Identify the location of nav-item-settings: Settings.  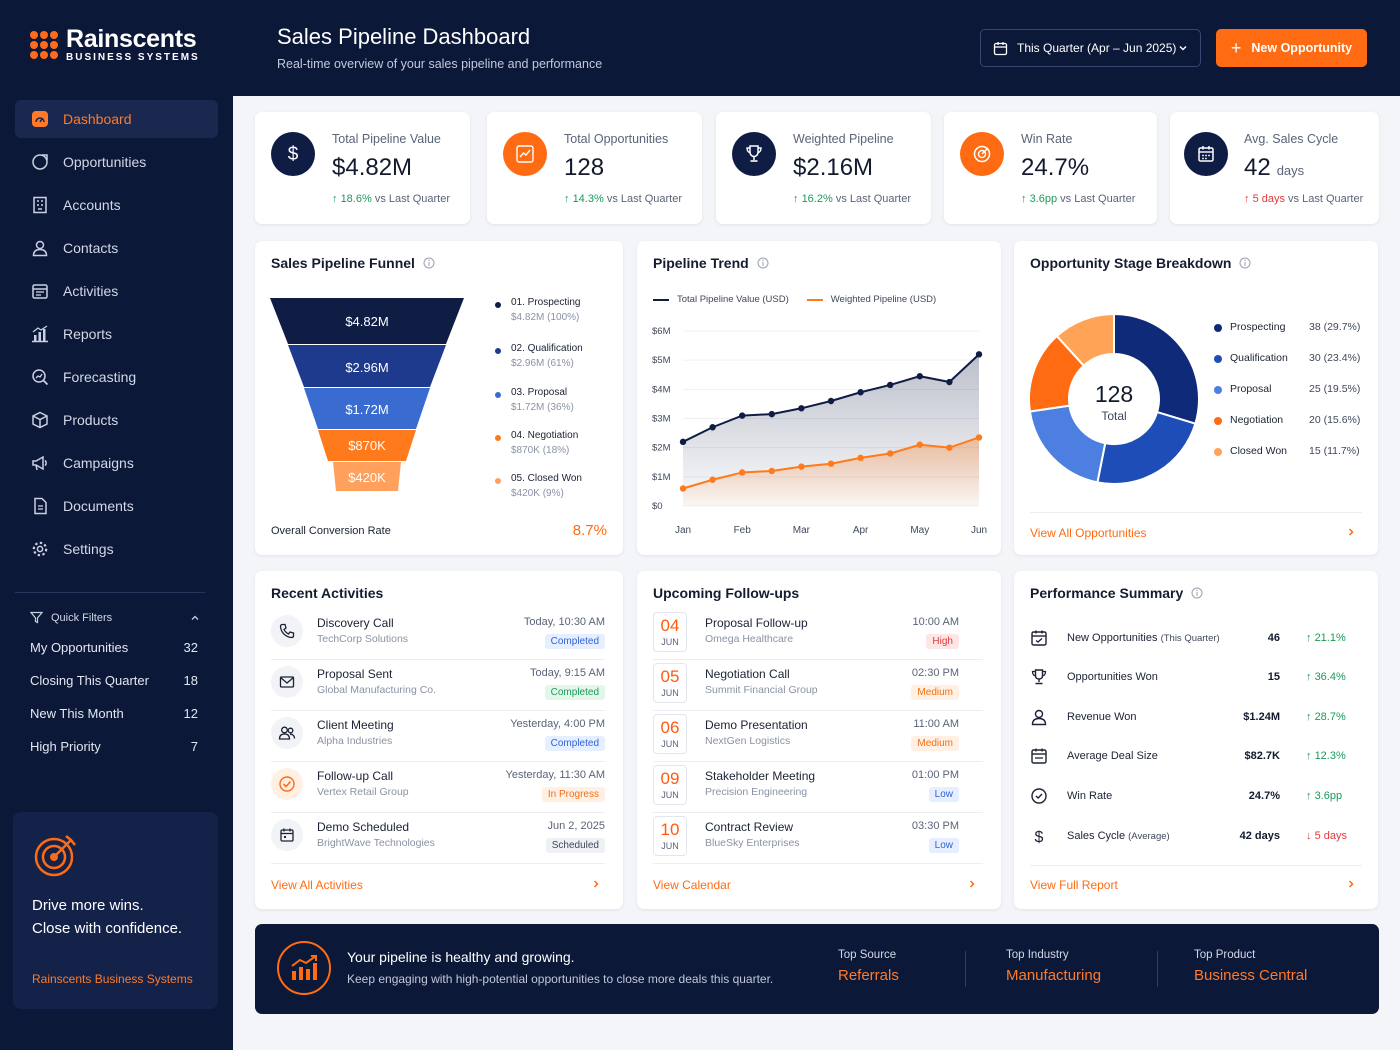
(116, 549).